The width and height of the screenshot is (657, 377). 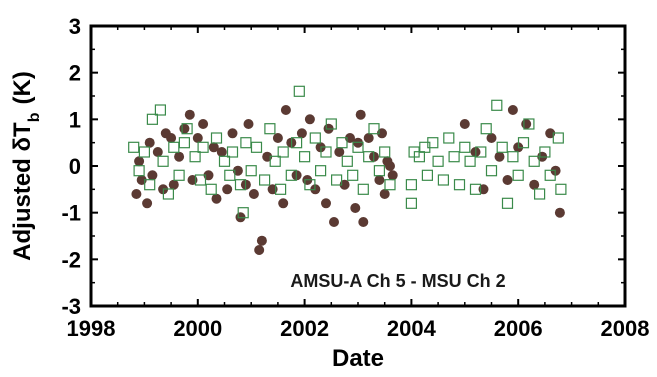 What do you see at coordinates (518, 328) in the screenshot?
I see `x-tick-label: 2006` at bounding box center [518, 328].